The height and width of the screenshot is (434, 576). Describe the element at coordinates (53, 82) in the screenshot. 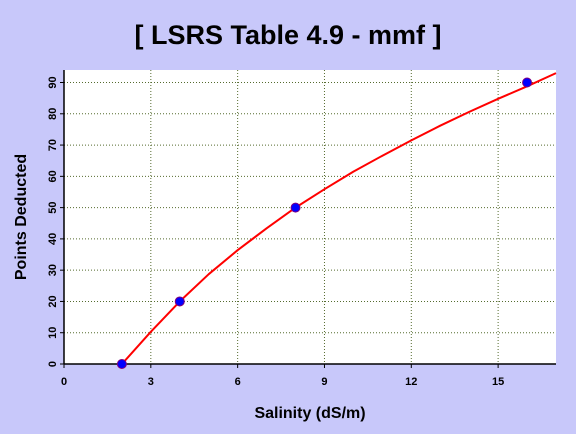

I see `y-tick-label: 90` at that location.